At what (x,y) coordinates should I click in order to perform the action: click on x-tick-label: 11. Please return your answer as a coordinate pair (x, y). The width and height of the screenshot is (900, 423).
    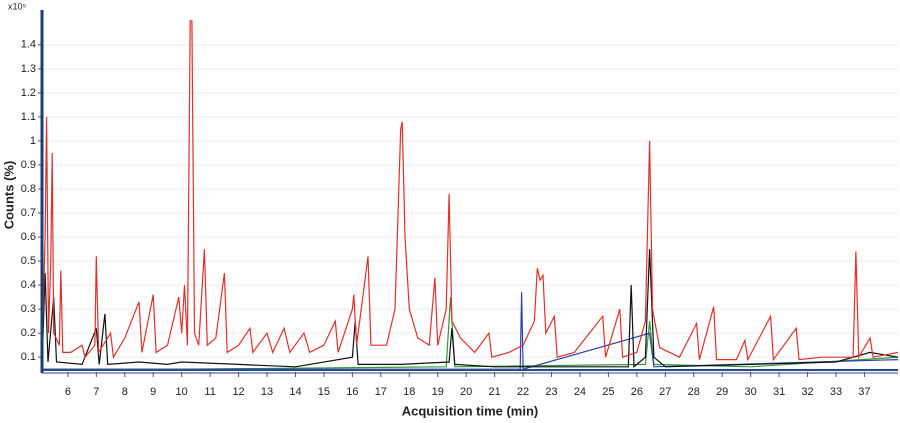
    Looking at the image, I should click on (209, 392).